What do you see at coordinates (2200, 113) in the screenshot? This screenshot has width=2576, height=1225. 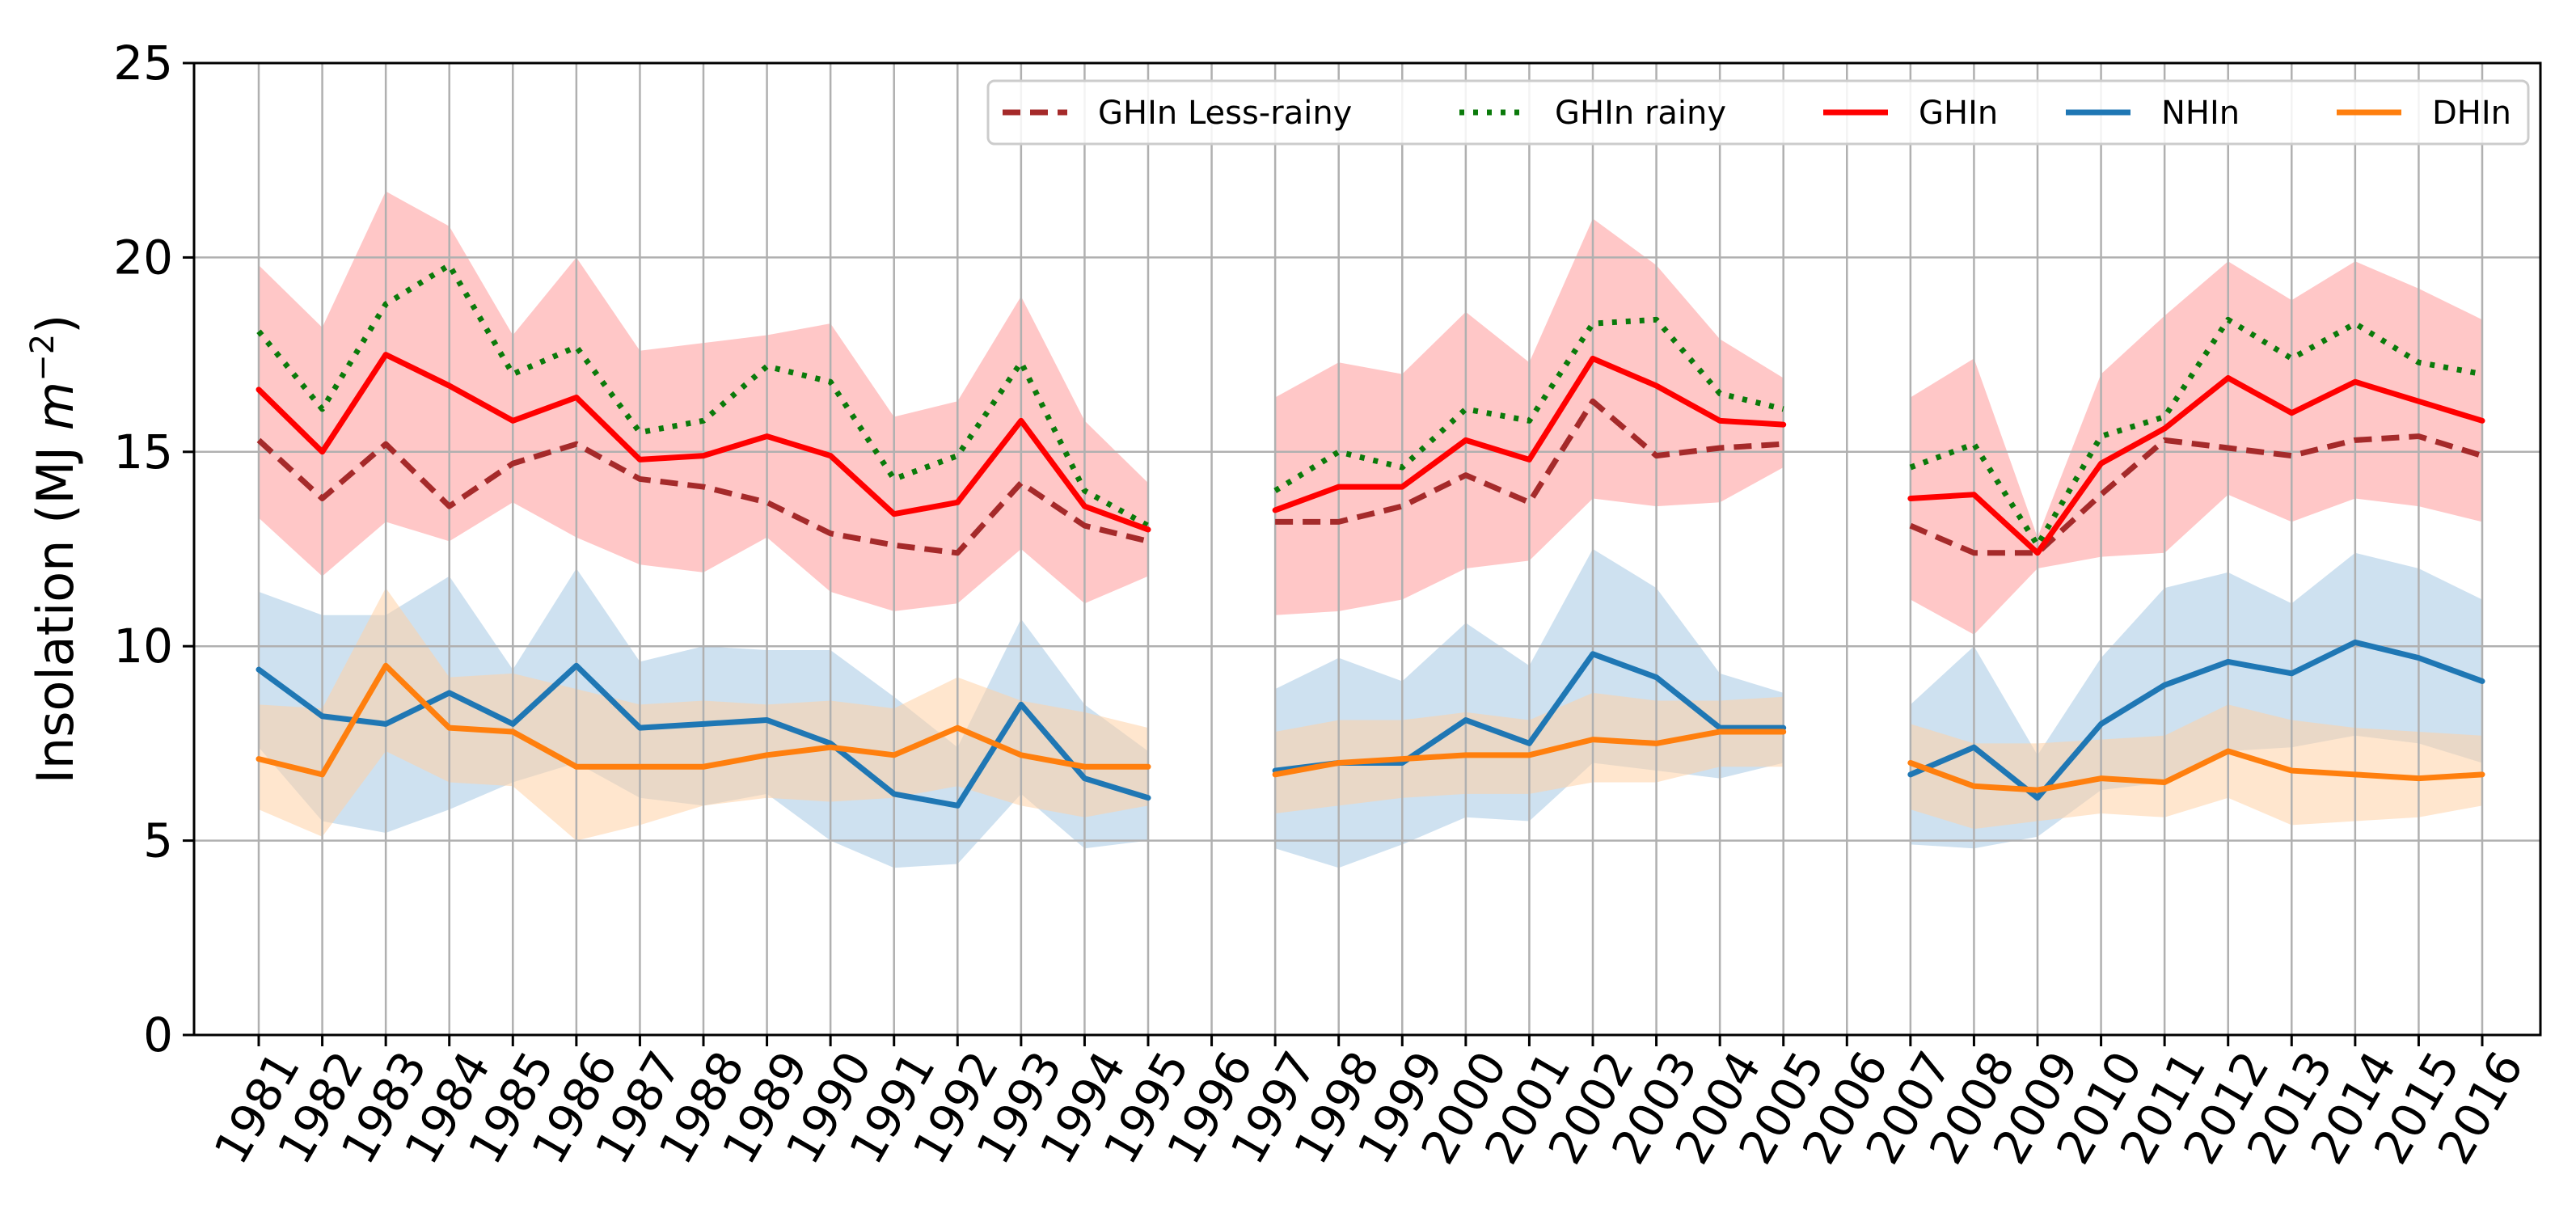 I see `legend-label-nhin: NHIn` at bounding box center [2200, 113].